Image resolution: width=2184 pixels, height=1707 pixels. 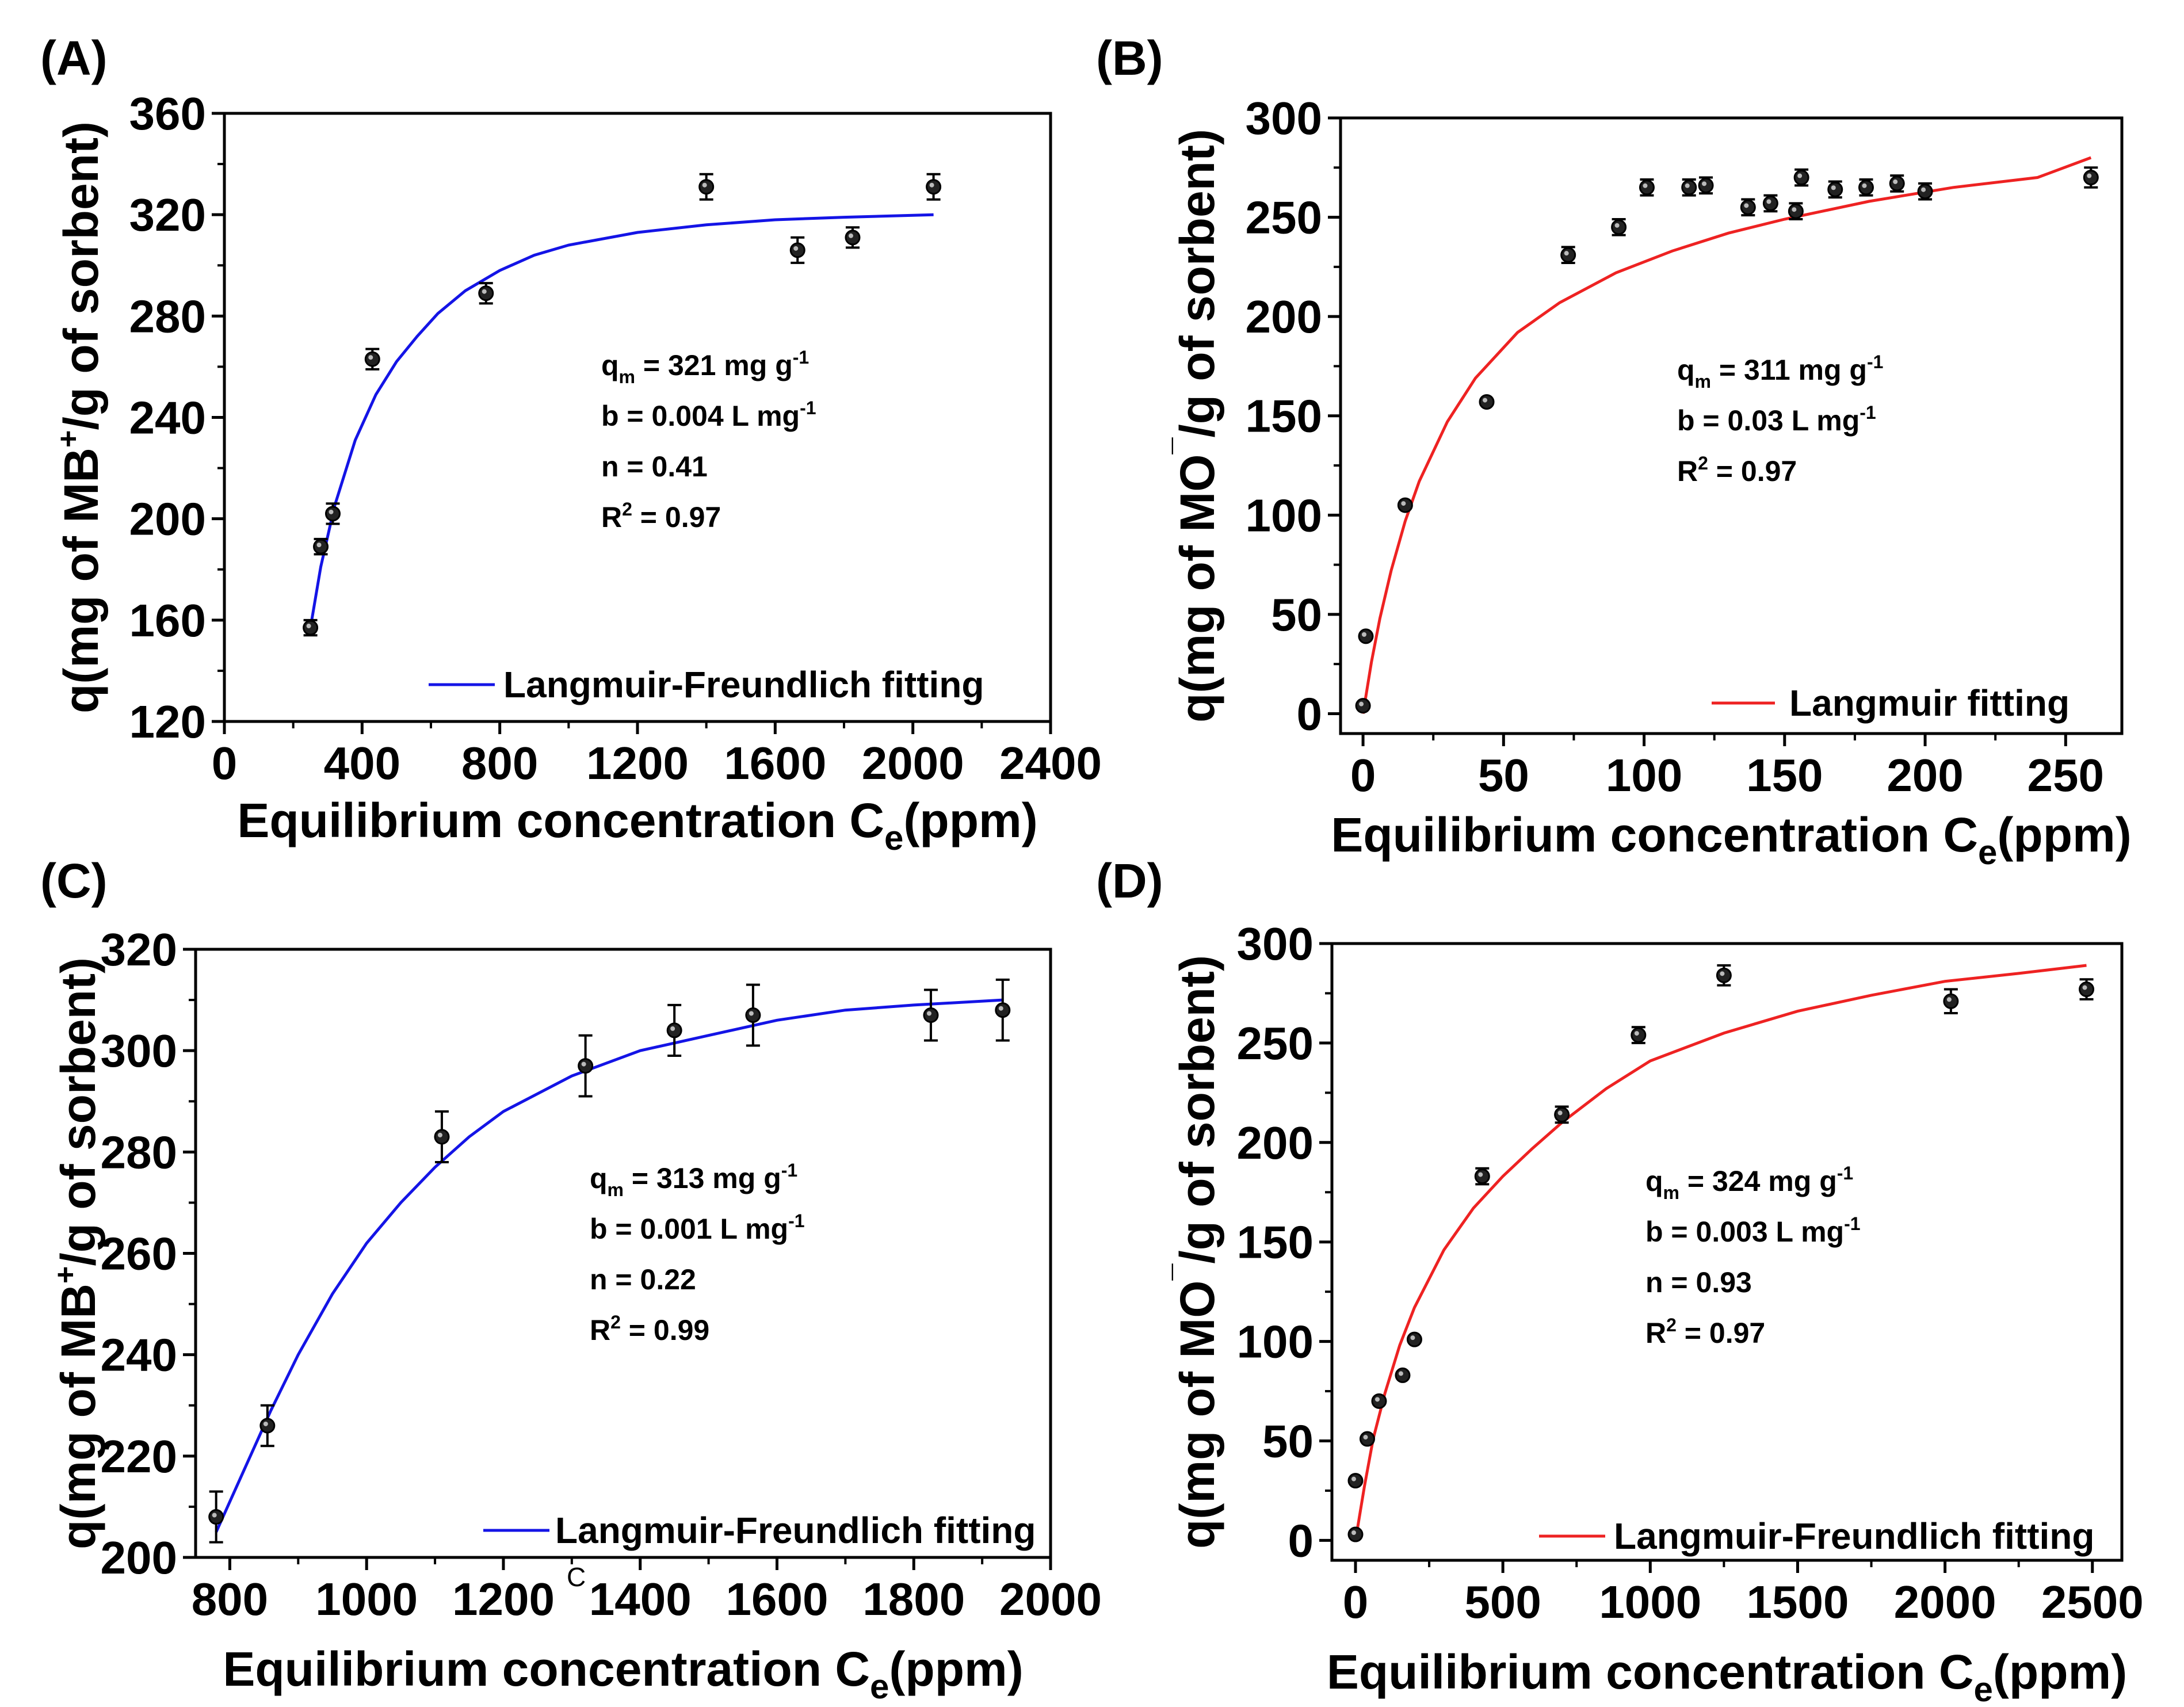 I want to click on x-tick-label: 500, so click(x=1502, y=1602).